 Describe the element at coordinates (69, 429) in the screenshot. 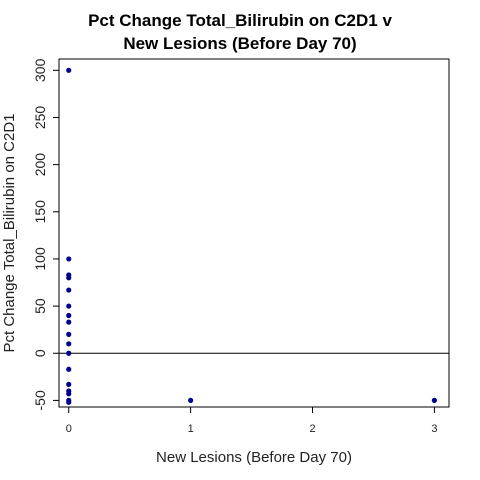

I see `x-tick-label: 0` at that location.